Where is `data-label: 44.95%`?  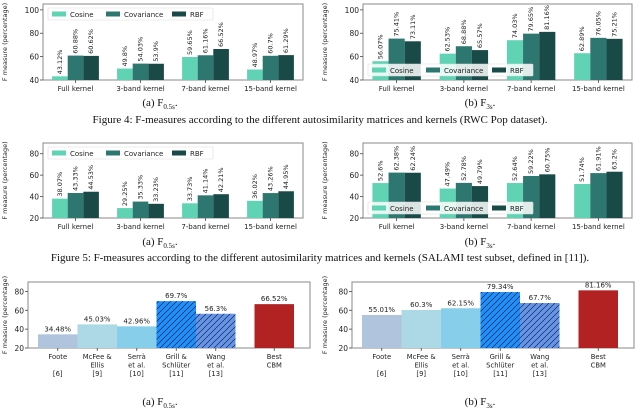
data-label: 44.95% is located at coordinates (286, 176).